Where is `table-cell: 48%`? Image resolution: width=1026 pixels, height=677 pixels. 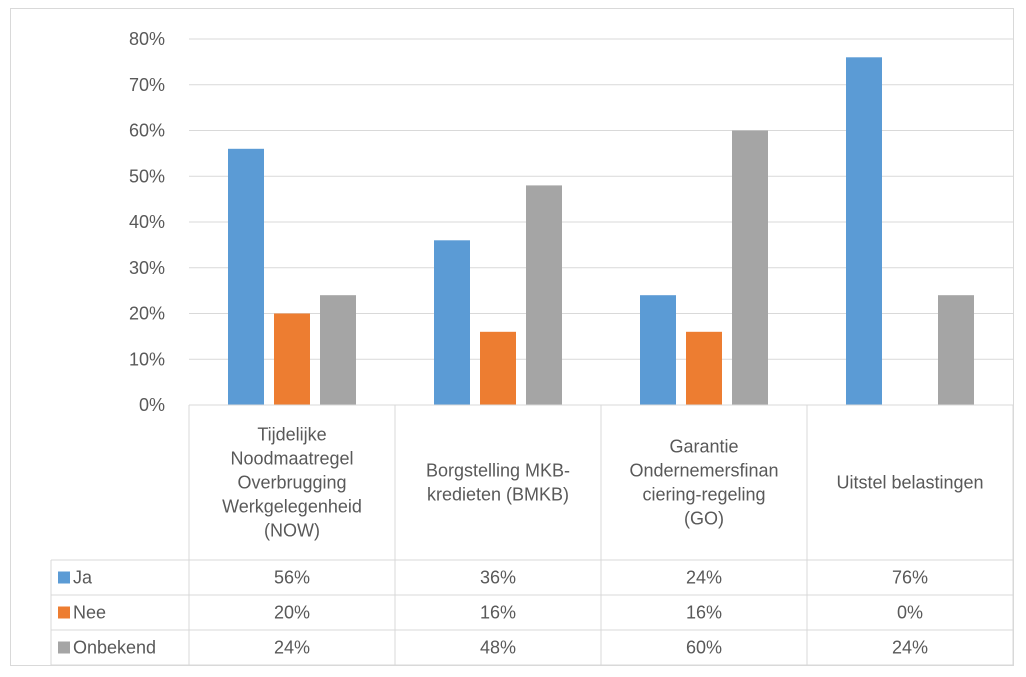
table-cell: 48% is located at coordinates (498, 648).